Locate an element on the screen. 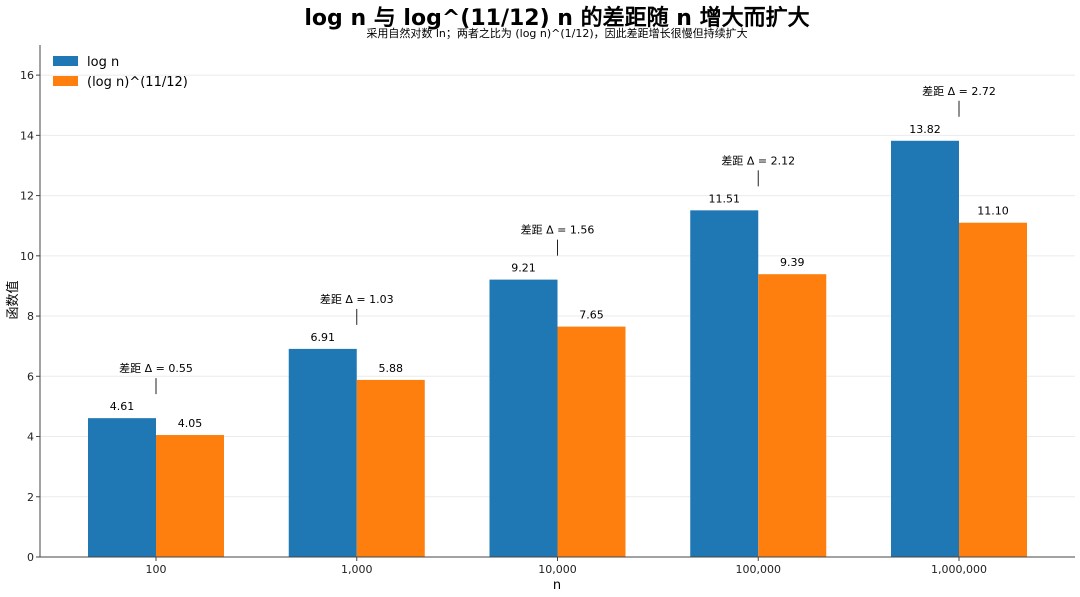  legend-swatch-log-n is located at coordinates (65, 61).